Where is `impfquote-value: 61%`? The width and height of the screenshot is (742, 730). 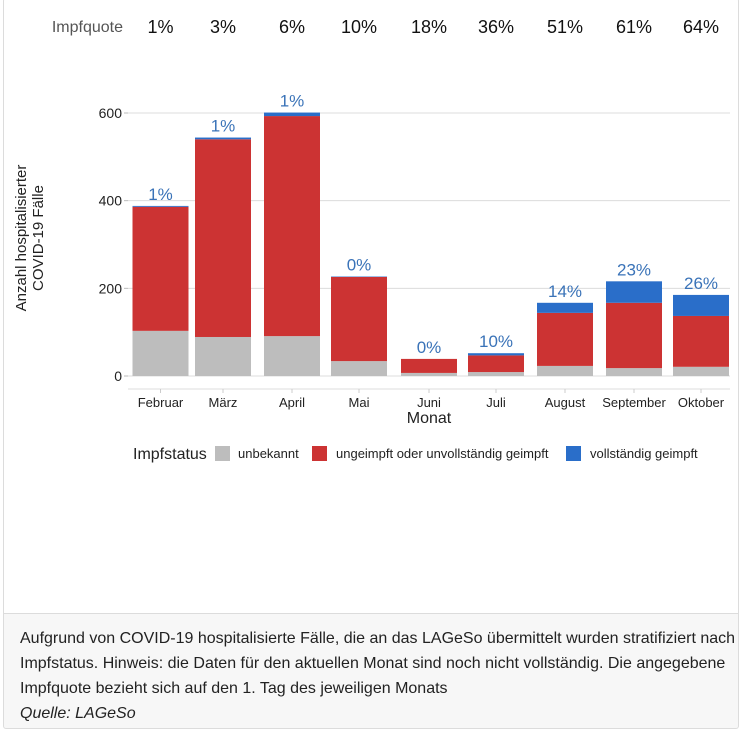
impfquote-value: 61% is located at coordinates (634, 27).